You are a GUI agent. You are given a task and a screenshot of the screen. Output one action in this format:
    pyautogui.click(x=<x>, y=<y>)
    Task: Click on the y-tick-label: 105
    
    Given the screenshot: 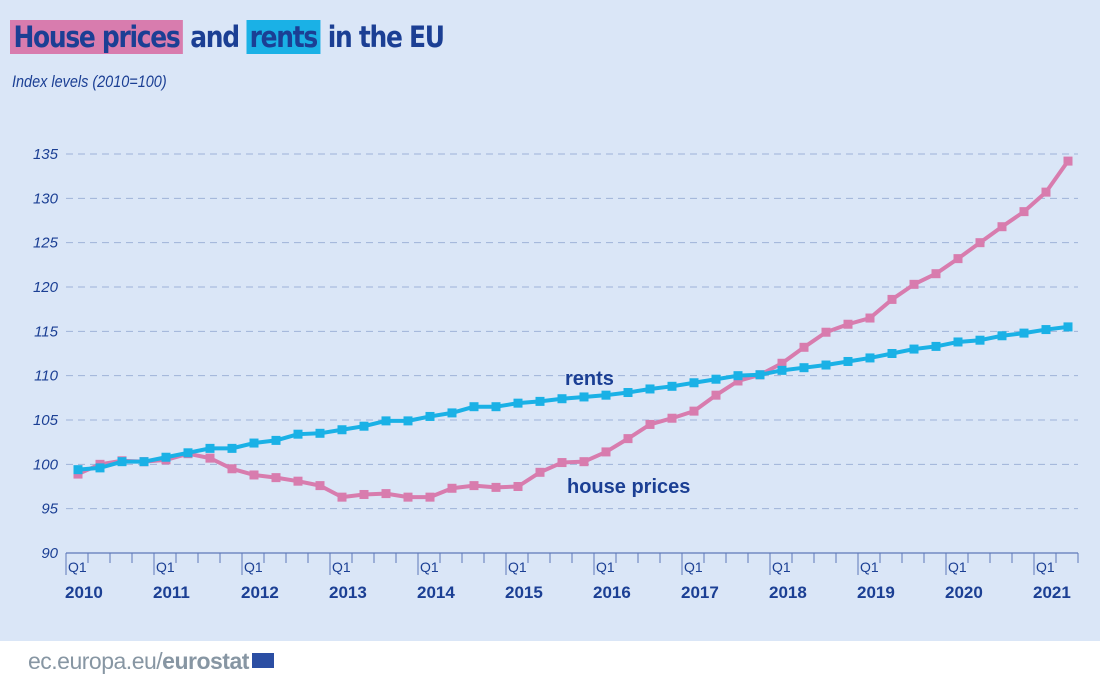 What is the action you would take?
    pyautogui.click(x=46, y=420)
    